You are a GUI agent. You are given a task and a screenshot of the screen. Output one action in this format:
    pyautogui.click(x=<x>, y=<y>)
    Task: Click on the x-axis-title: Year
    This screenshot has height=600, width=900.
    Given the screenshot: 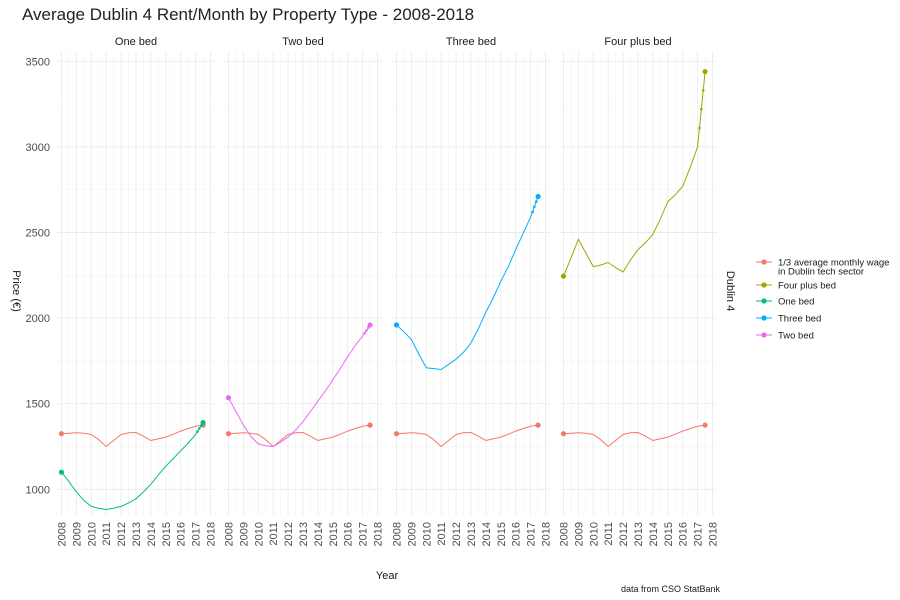 What is the action you would take?
    pyautogui.click(x=387, y=576)
    